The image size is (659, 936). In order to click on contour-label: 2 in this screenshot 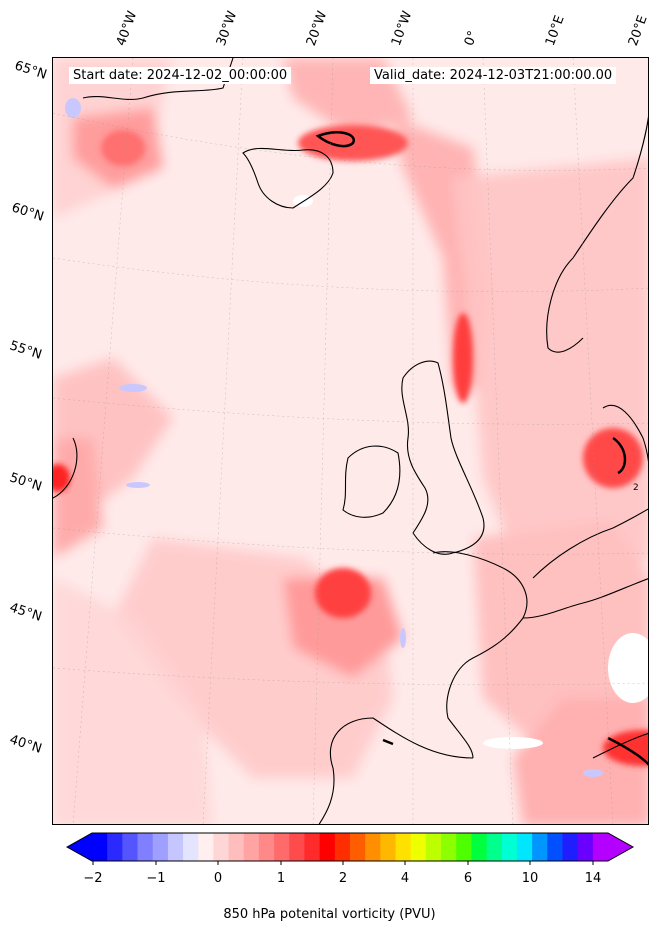, I will do `click(636, 488)`.